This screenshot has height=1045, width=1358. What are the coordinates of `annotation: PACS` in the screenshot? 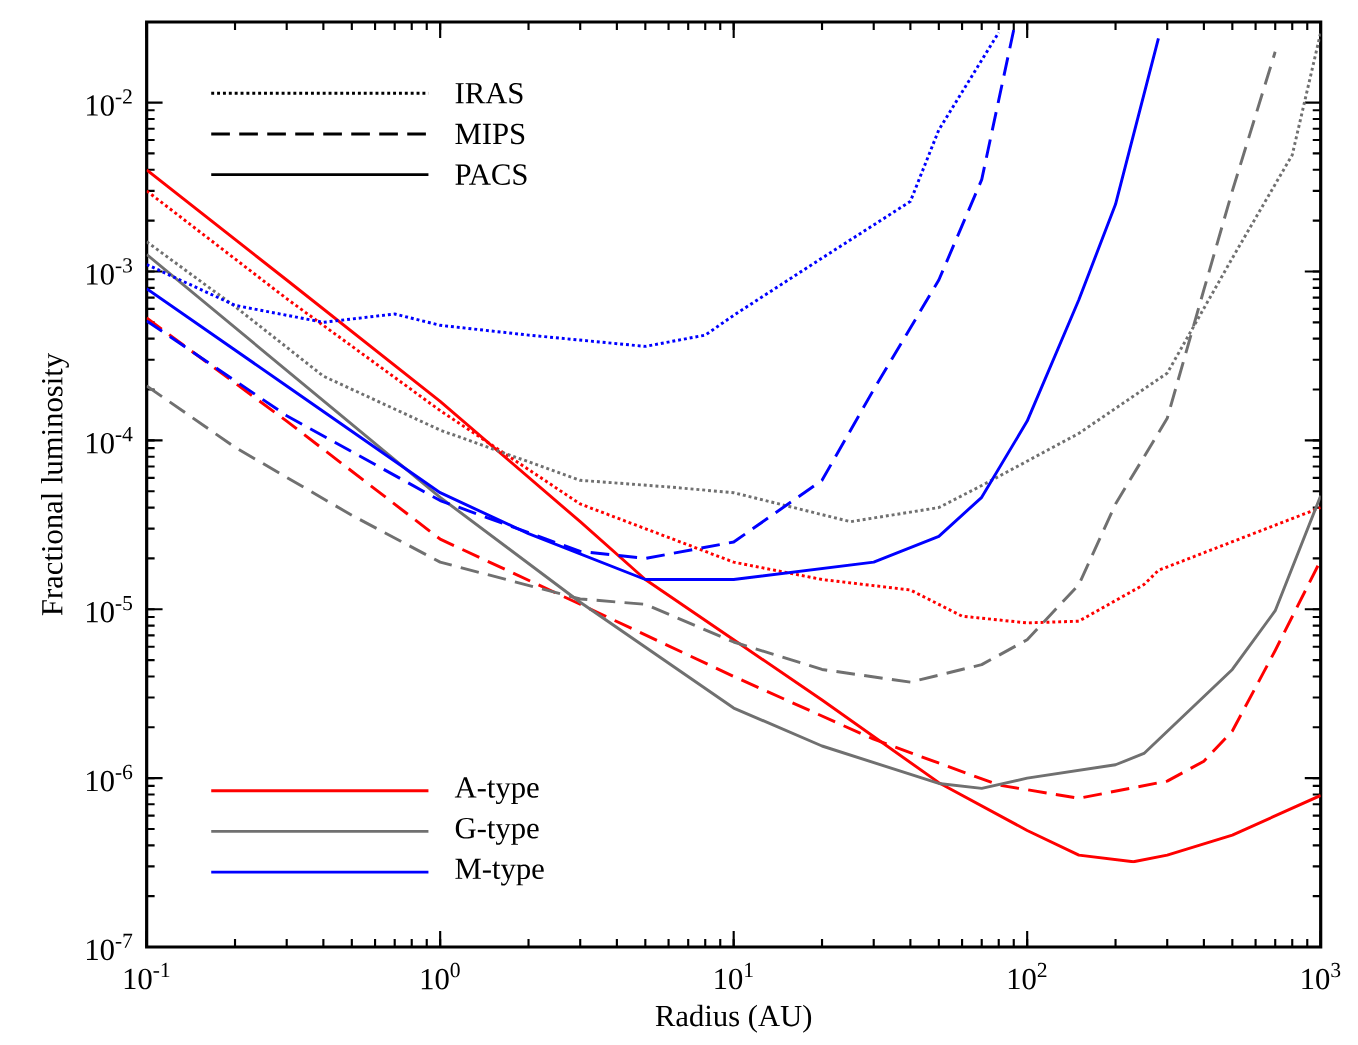 It's located at (491, 174).